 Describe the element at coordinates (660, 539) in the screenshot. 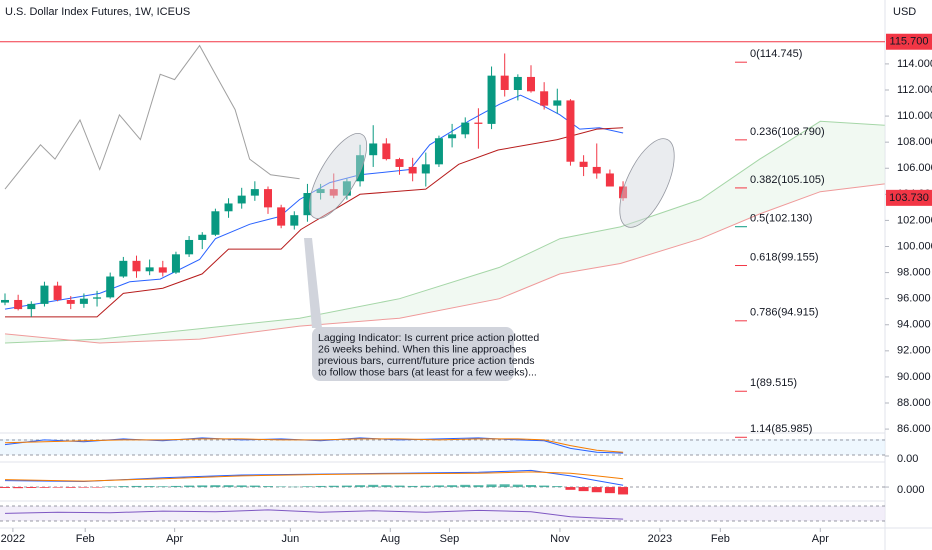

I see `x-tick-label: 2023` at that location.